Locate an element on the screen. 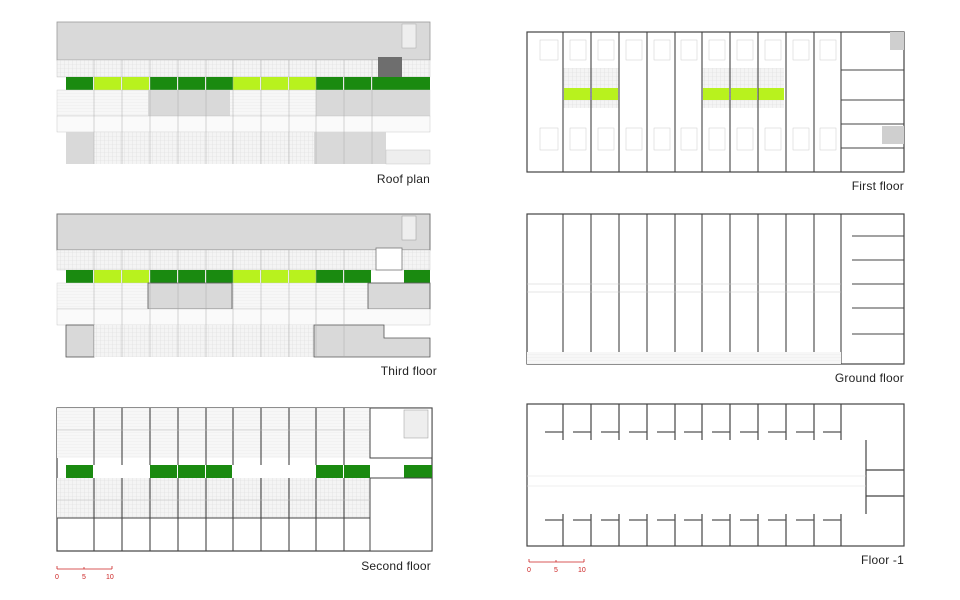  first-floor-plan: First floor is located at coordinates (715, 112).